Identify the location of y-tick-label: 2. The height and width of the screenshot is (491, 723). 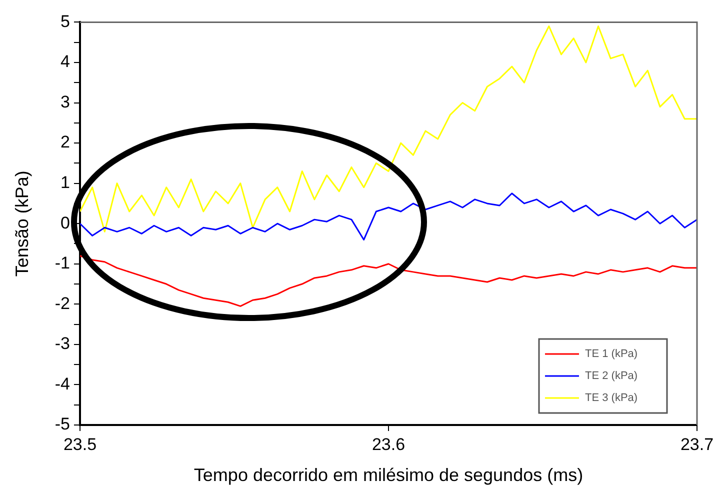
(65, 142).